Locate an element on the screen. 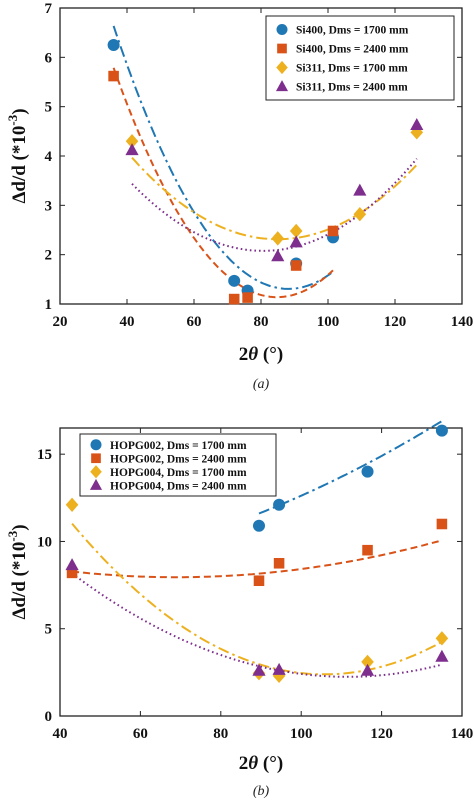 This screenshot has width=474, height=802. legend-label: Si400, Dms = 2400 mm is located at coordinates (352, 50).